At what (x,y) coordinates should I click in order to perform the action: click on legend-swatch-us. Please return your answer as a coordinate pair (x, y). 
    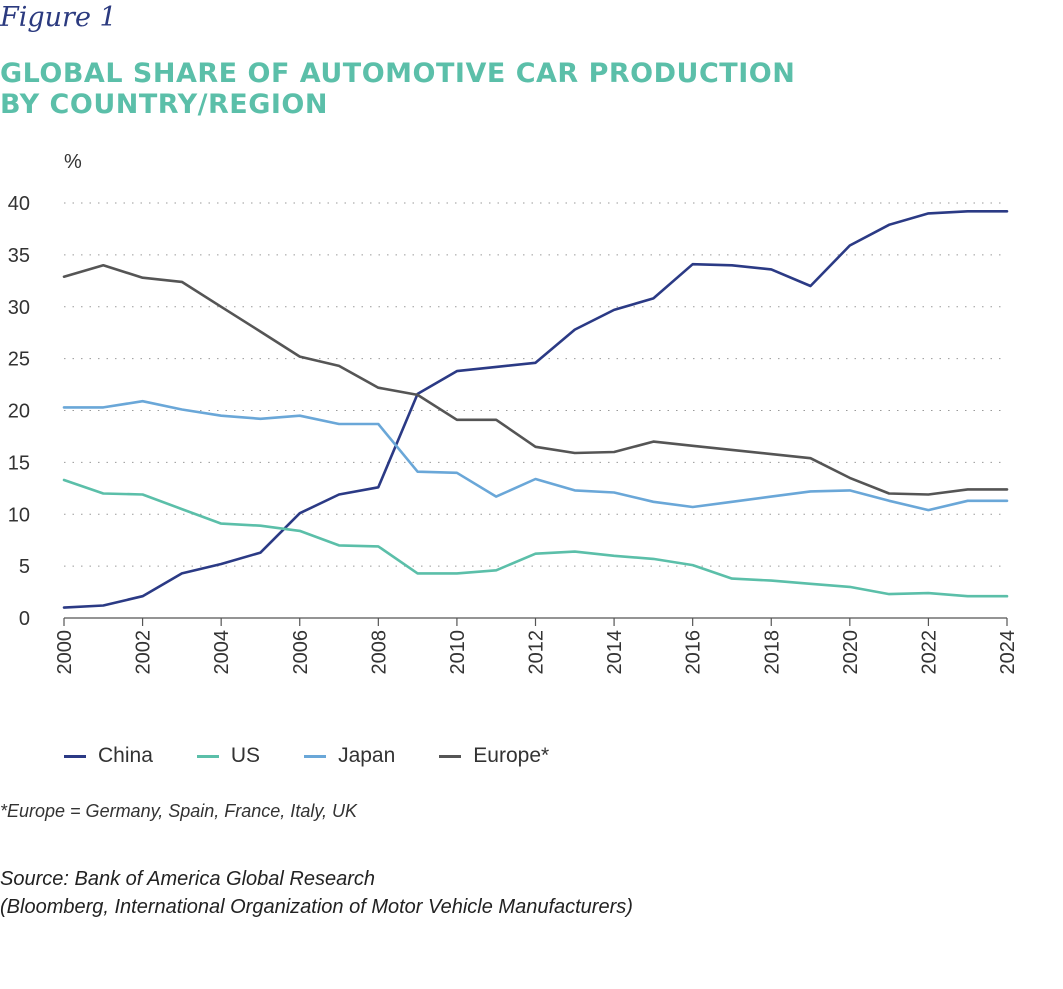
    Looking at the image, I should click on (207, 756).